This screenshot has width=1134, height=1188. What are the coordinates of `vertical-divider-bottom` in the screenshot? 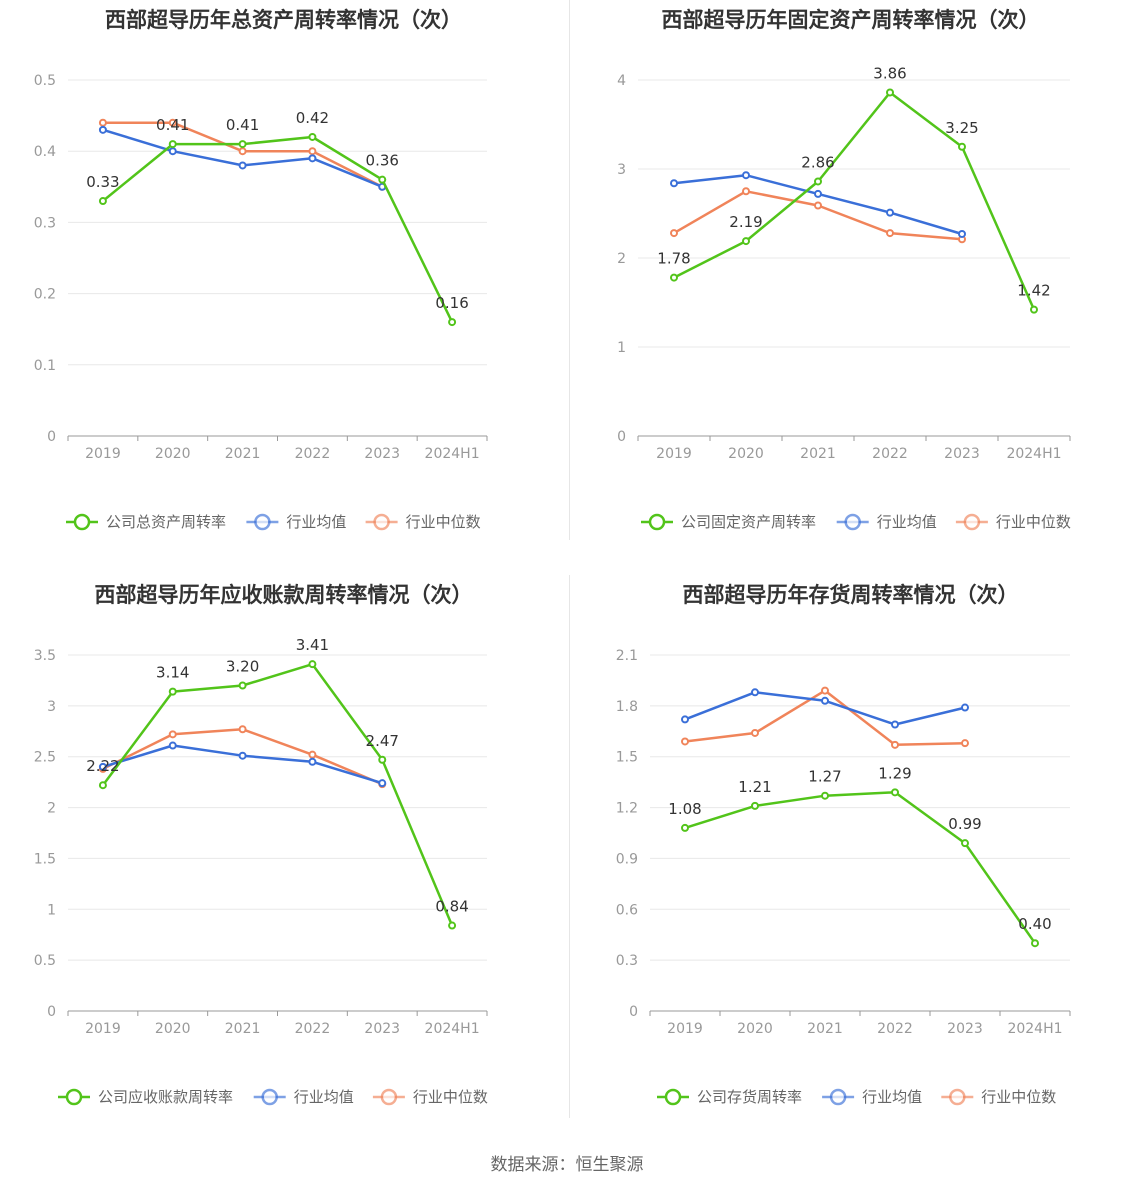 It's located at (569, 846).